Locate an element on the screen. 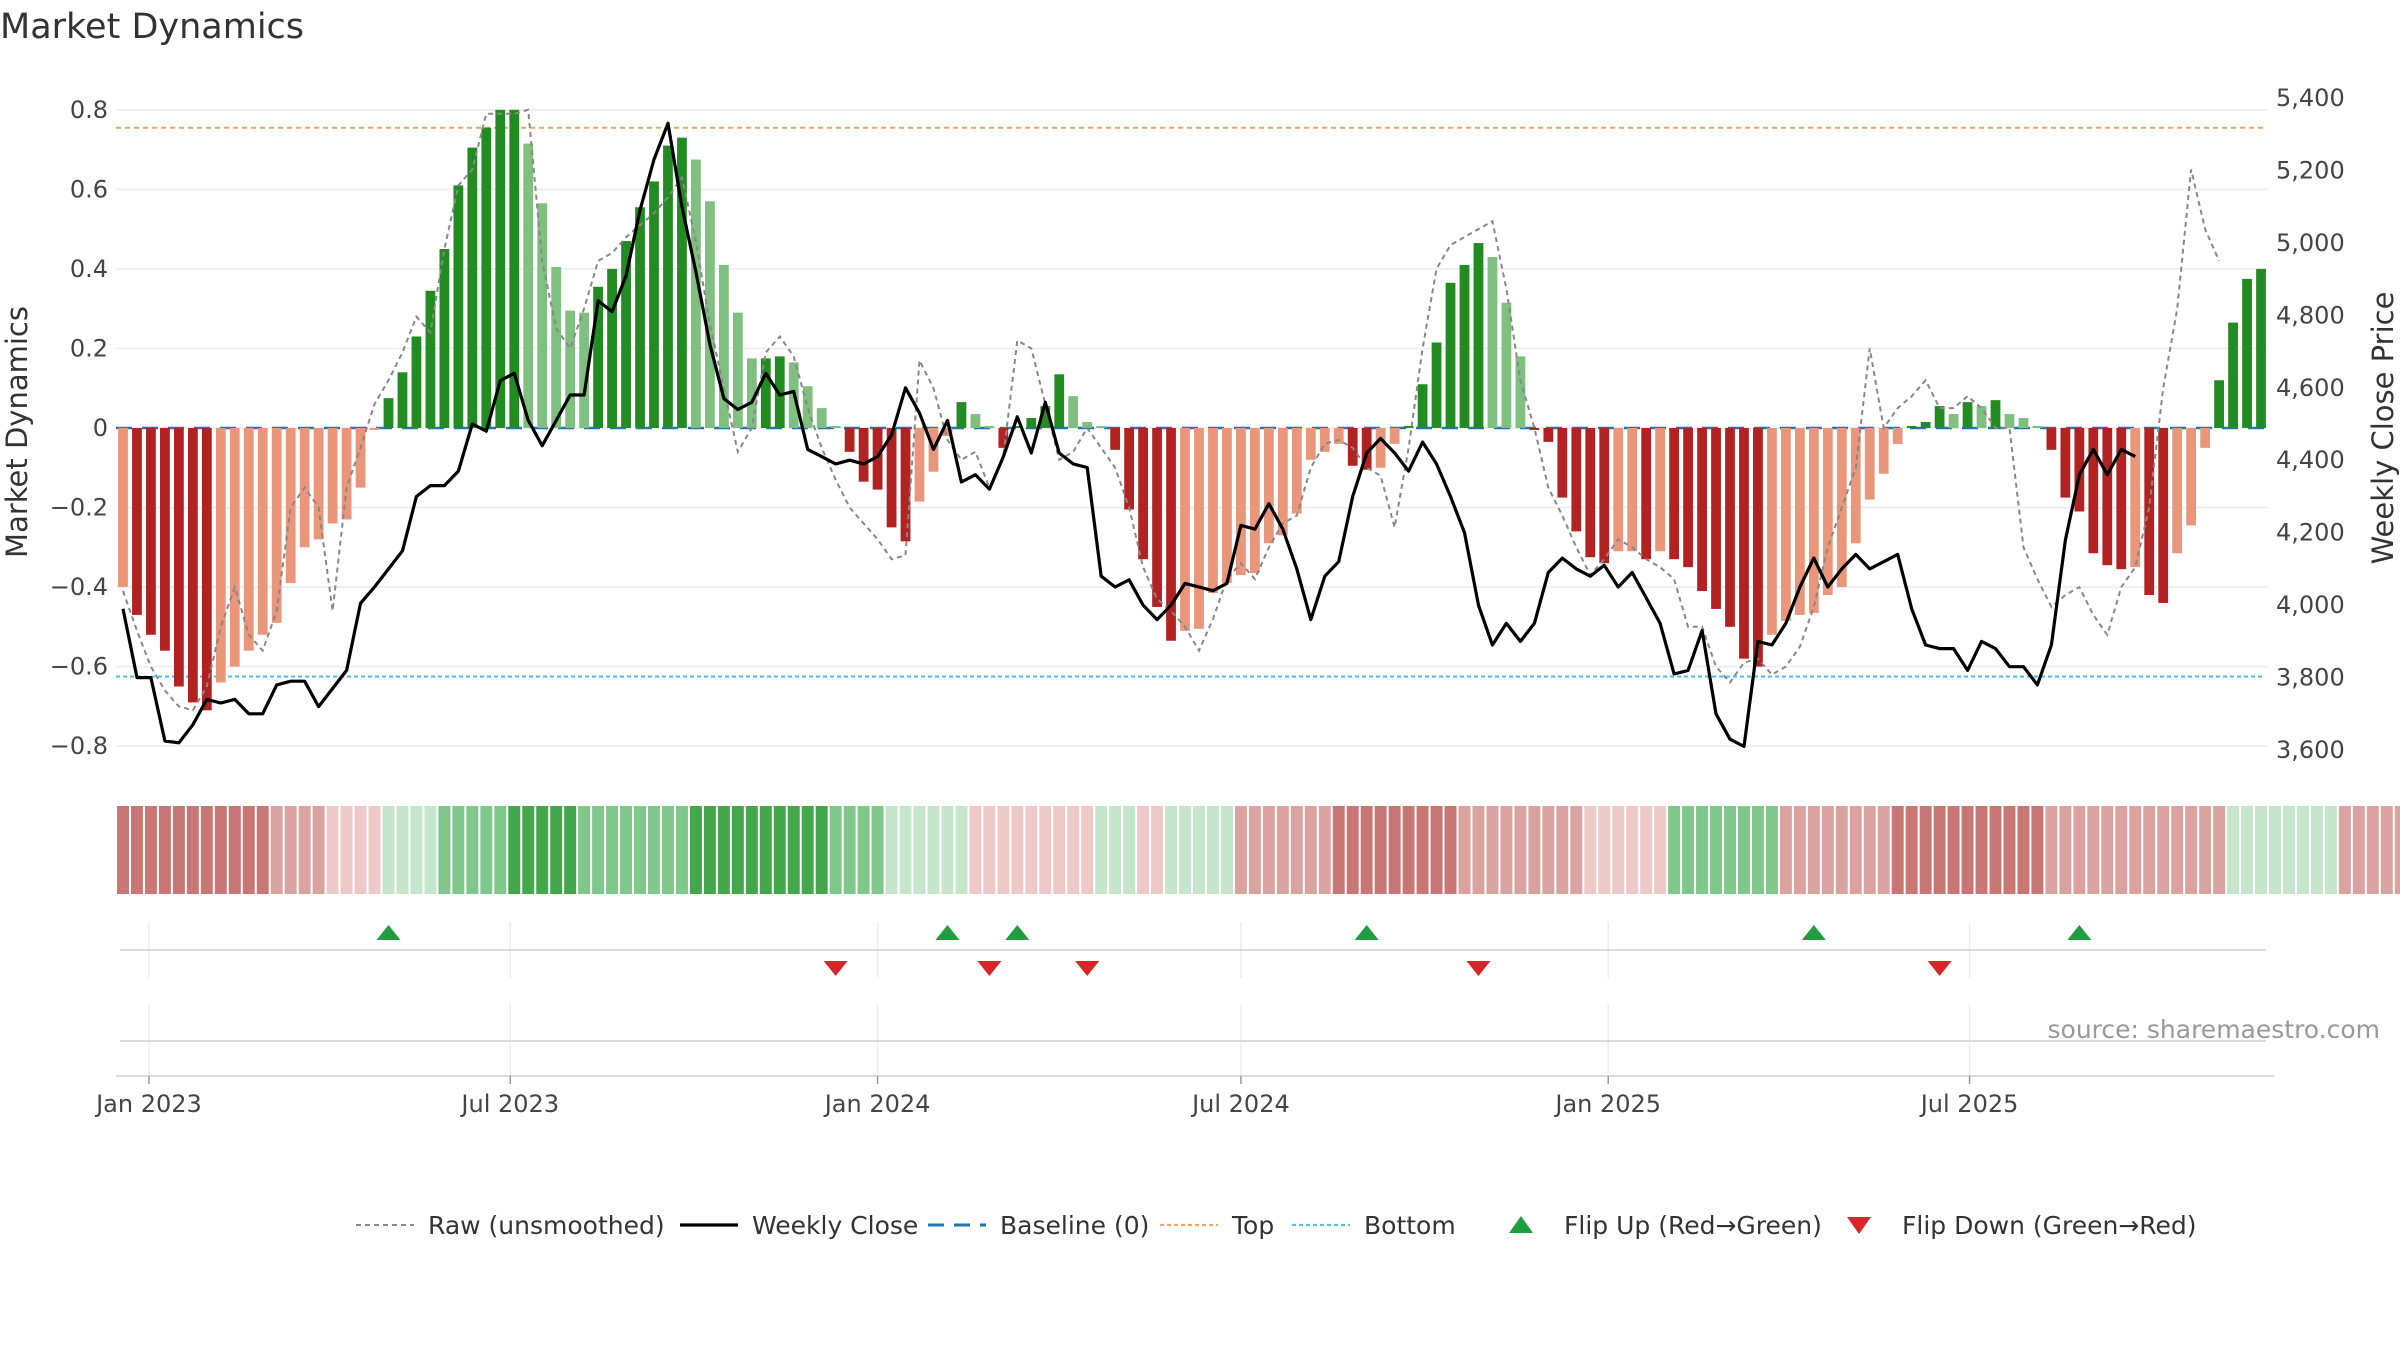  left-tick-label-5: 0.2 is located at coordinates (89, 348).